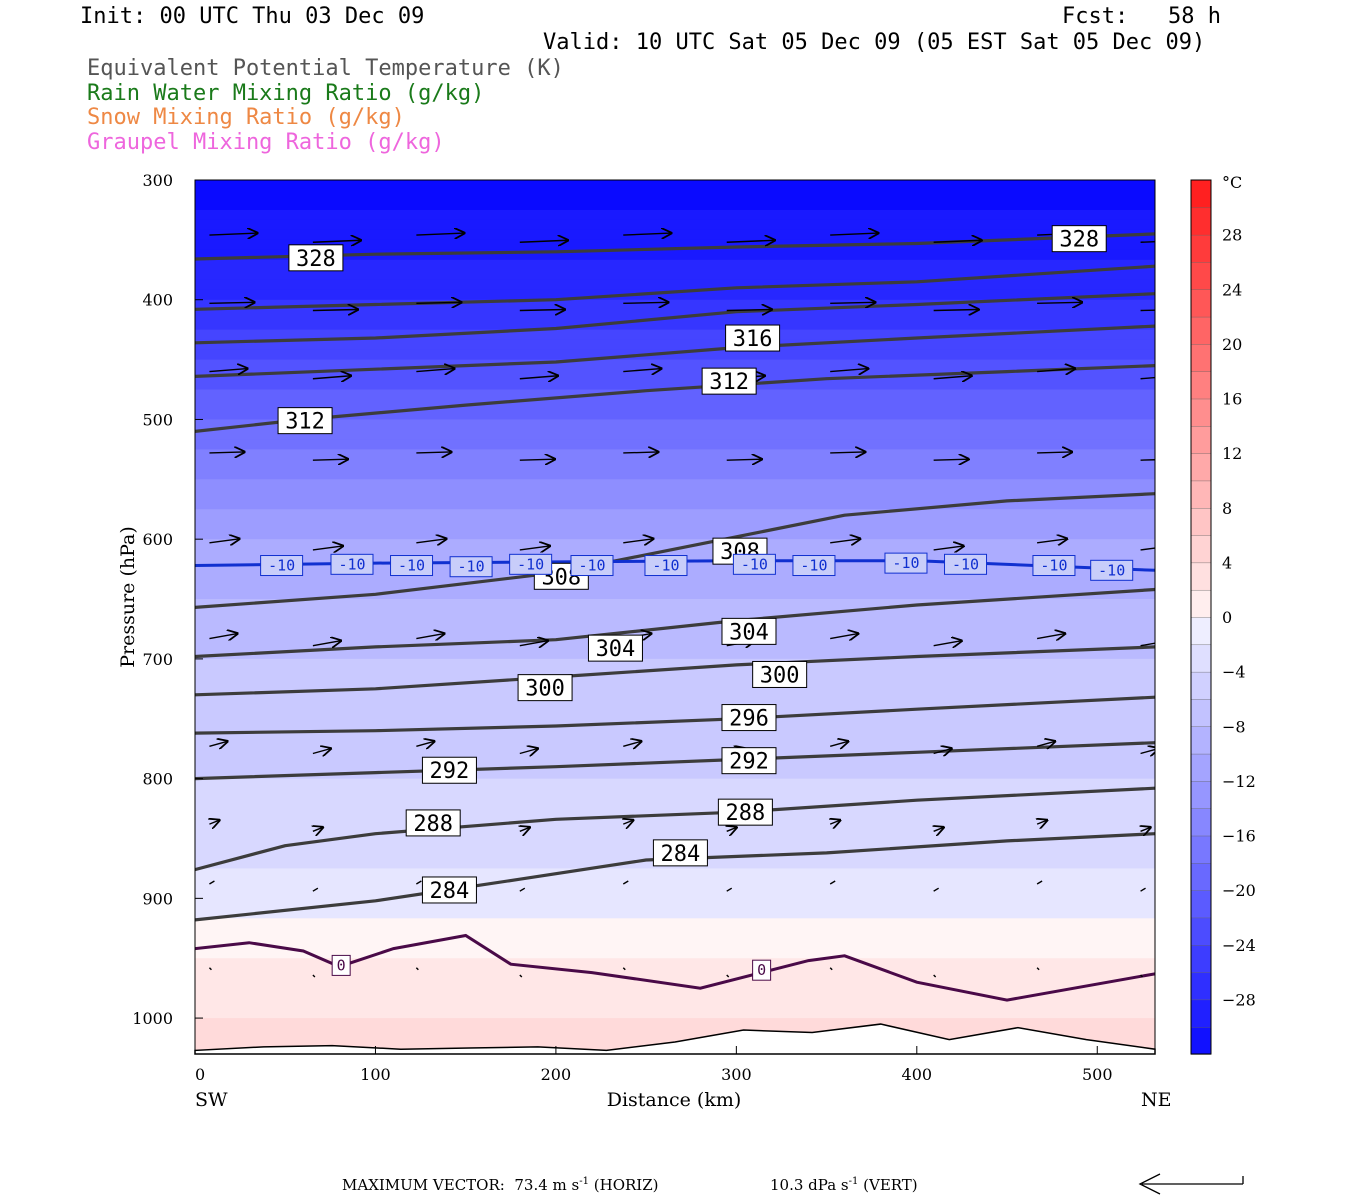  I want to click on svg-text: 300, so click(545, 689).